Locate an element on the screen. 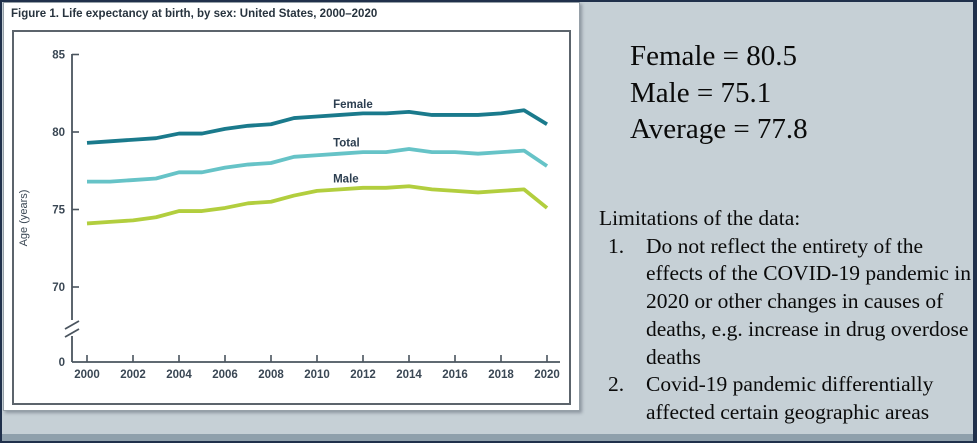  x-tick-label: 2002 is located at coordinates (133, 375).